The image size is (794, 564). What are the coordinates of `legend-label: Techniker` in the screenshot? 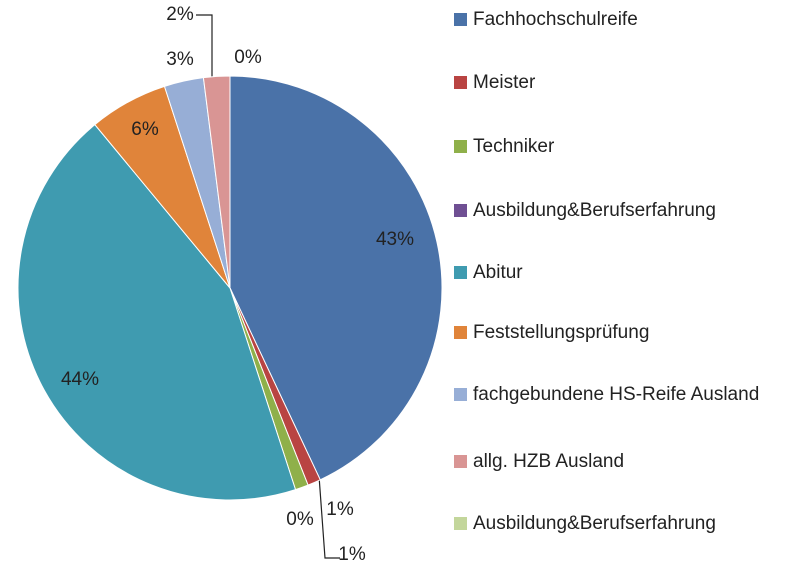 It's located at (514, 146).